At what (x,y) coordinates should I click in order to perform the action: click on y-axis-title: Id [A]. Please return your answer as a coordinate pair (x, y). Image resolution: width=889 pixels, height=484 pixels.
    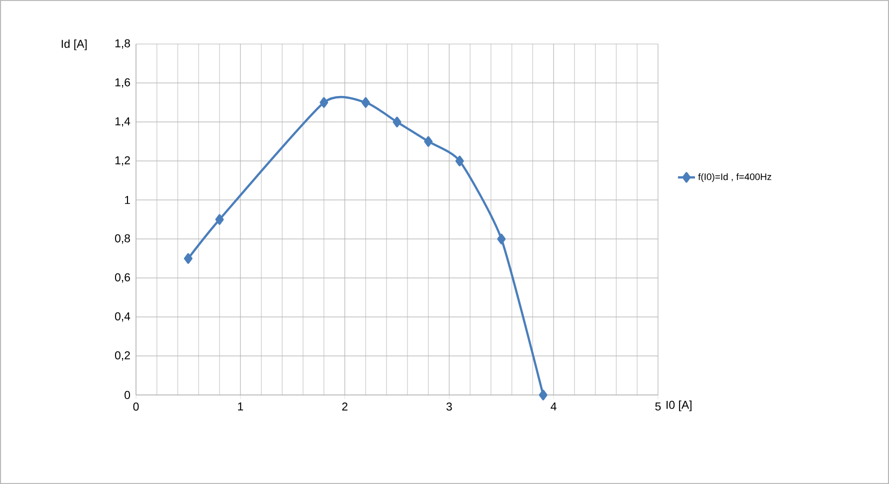
    Looking at the image, I should click on (74, 45).